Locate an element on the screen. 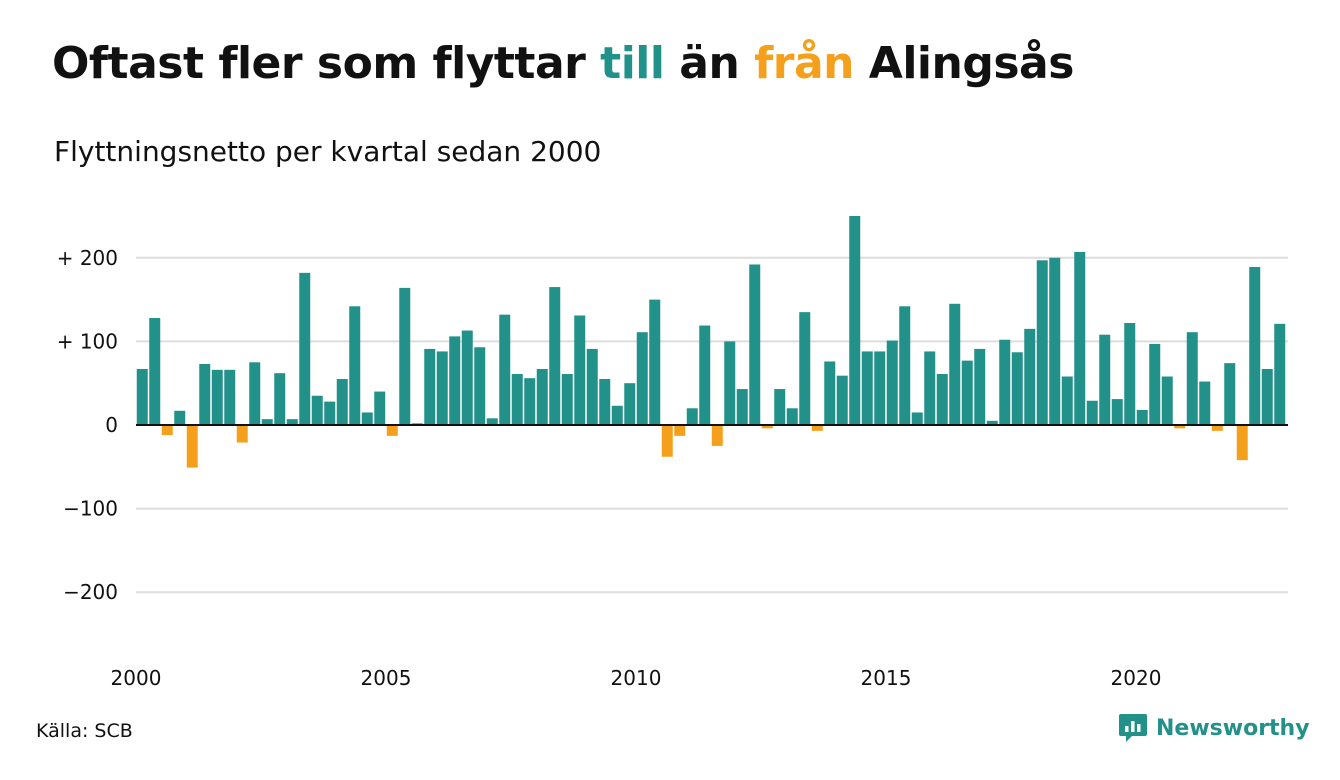  x-tick-label: 2020 is located at coordinates (1136, 678).